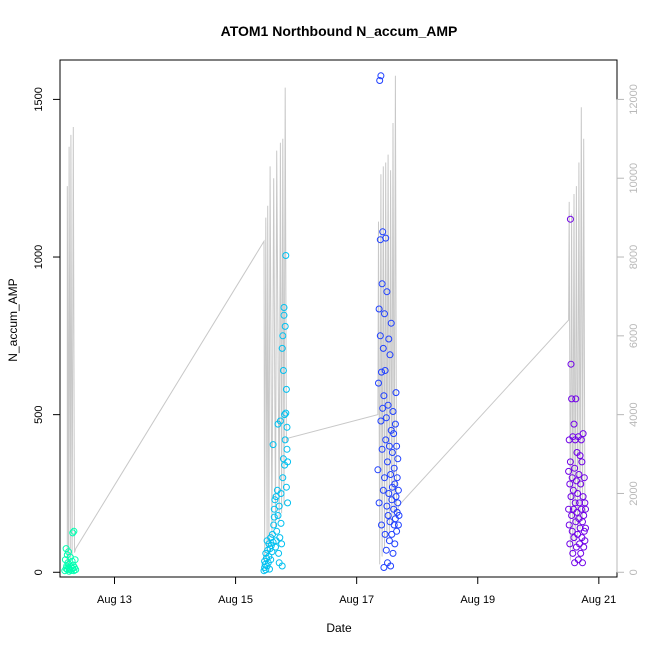  Describe the element at coordinates (634, 414) in the screenshot. I see `y-tick-label-right: 4000` at that location.